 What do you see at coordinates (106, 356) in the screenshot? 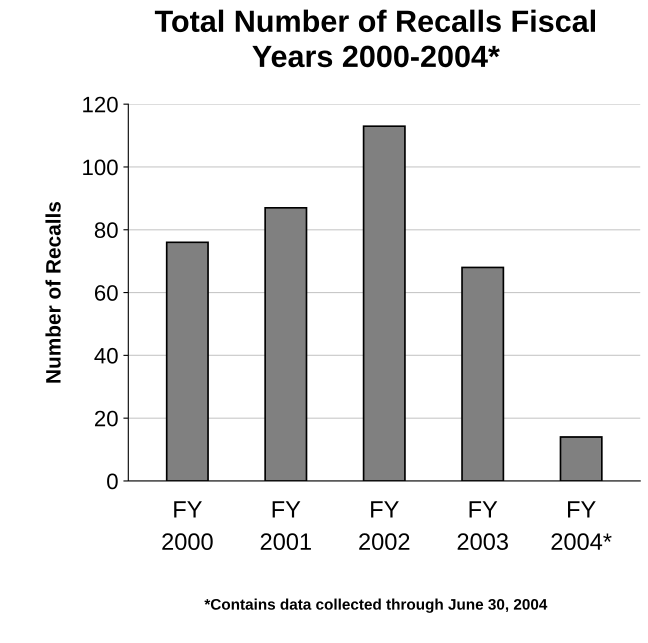
I see `y-tick-label: 40` at bounding box center [106, 356].